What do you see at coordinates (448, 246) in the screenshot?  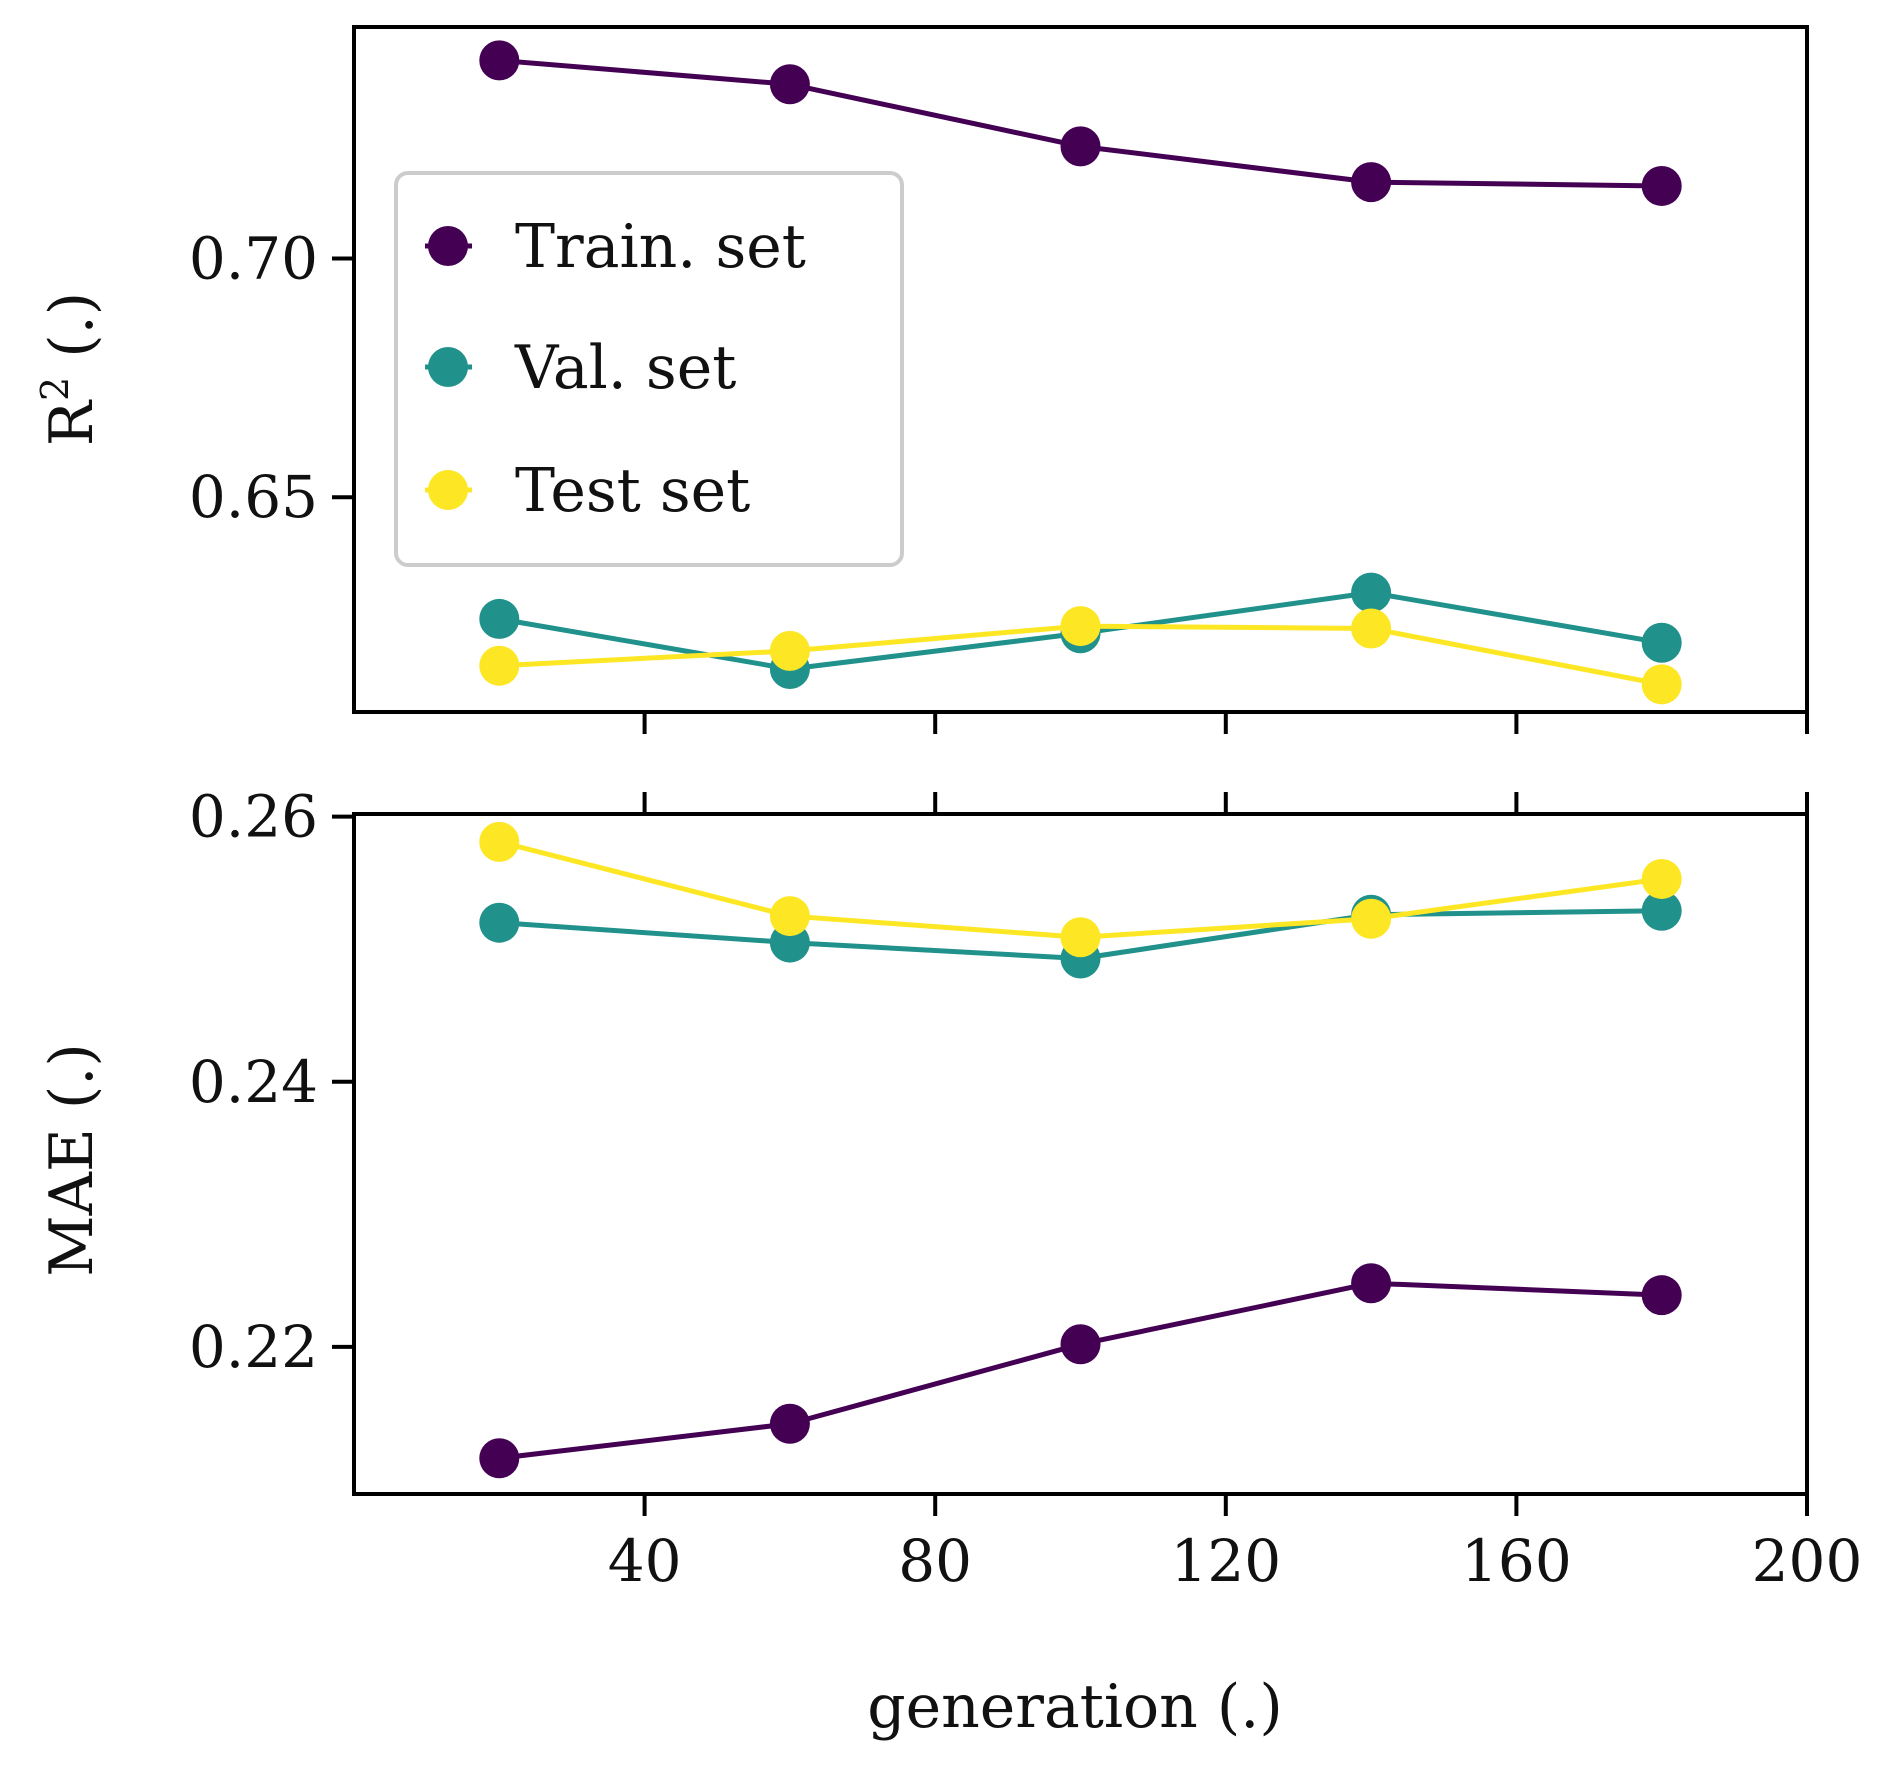 I see `legend-train-set-marker` at bounding box center [448, 246].